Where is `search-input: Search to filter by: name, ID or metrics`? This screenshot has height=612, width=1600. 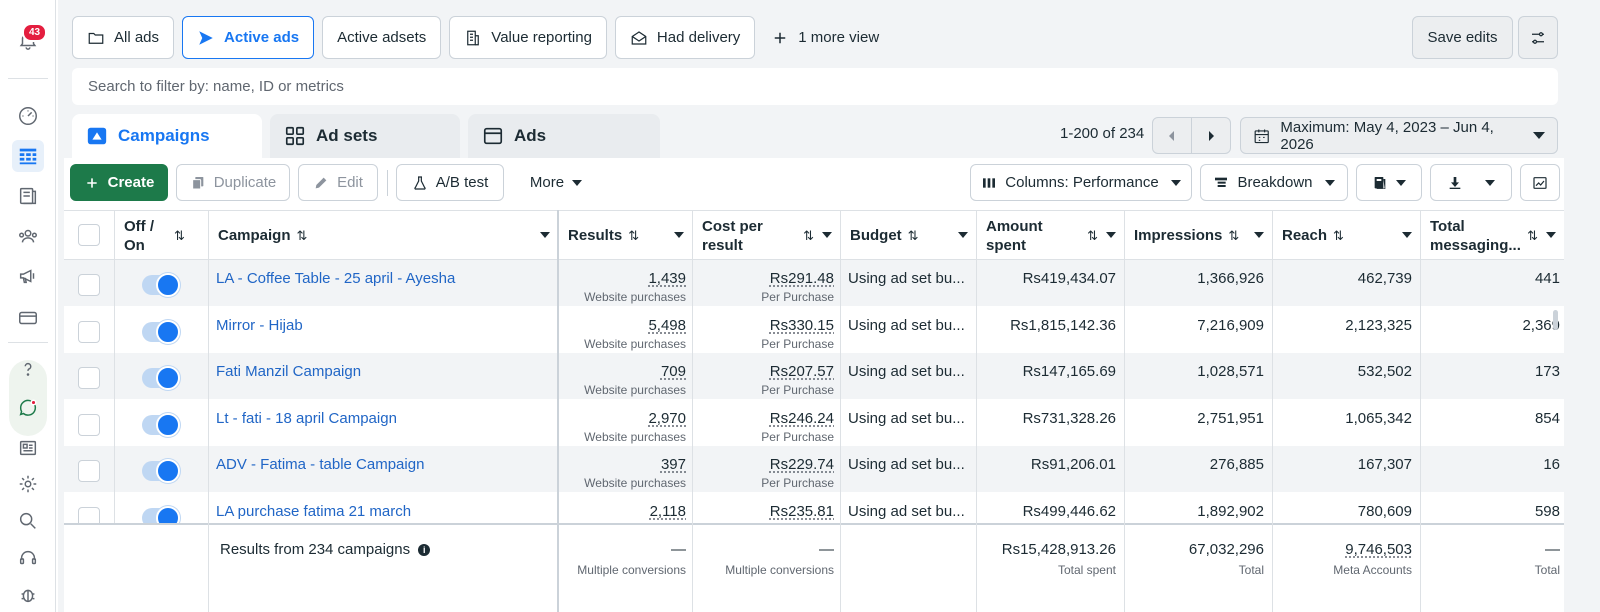
search-input: Search to filter by: name, ID or metrics is located at coordinates (815, 86).